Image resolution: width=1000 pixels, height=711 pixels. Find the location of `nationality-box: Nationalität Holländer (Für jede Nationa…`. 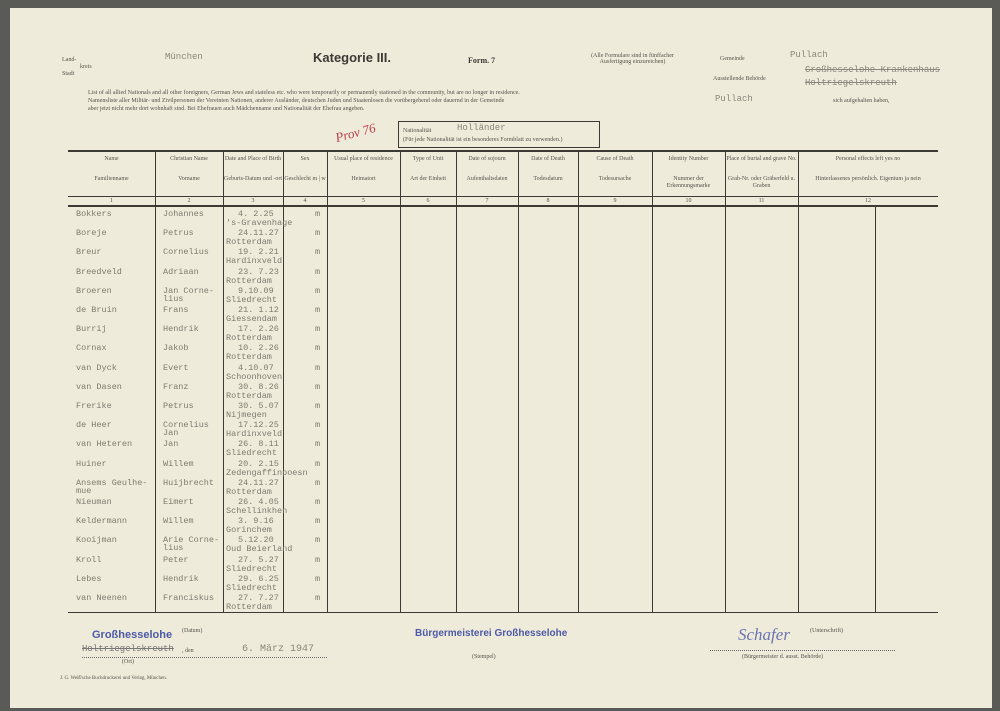

nationality-box: Nationalität Holländer (Für jede Nationa… is located at coordinates (499, 134).